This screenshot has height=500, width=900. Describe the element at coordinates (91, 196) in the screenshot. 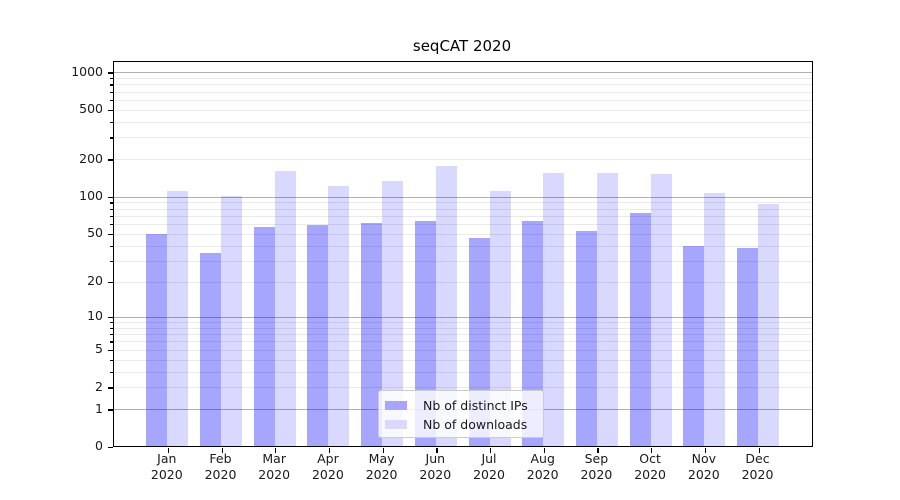

I see `y-tick-label: 100` at that location.